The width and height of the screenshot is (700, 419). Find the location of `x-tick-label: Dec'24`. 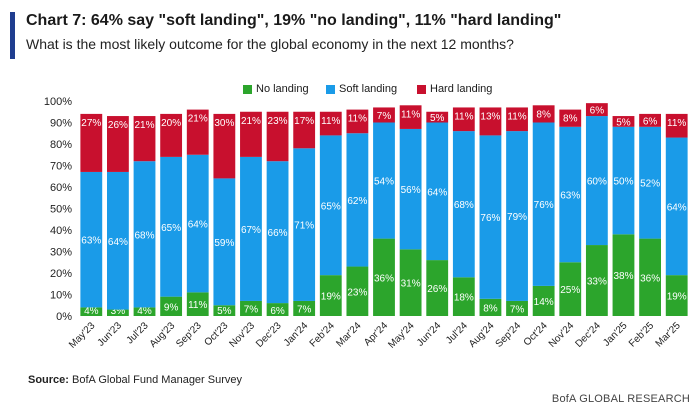

x-tick-label: Dec'24 is located at coordinates (588, 335).